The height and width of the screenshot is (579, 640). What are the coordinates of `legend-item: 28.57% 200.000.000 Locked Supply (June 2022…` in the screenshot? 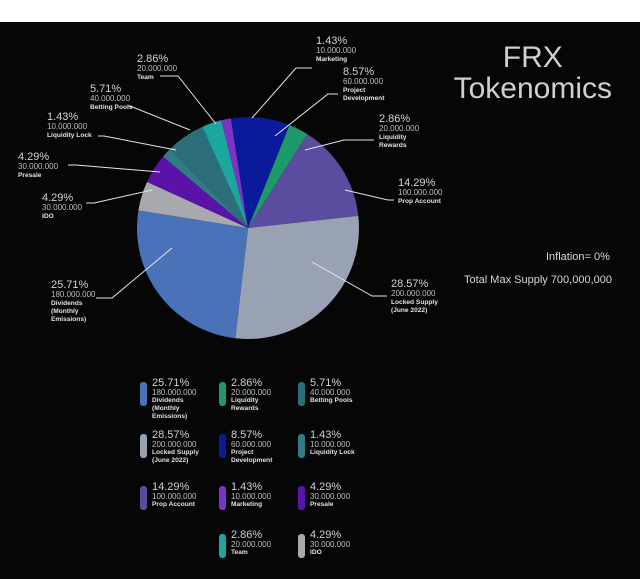 It's located at (180, 453).